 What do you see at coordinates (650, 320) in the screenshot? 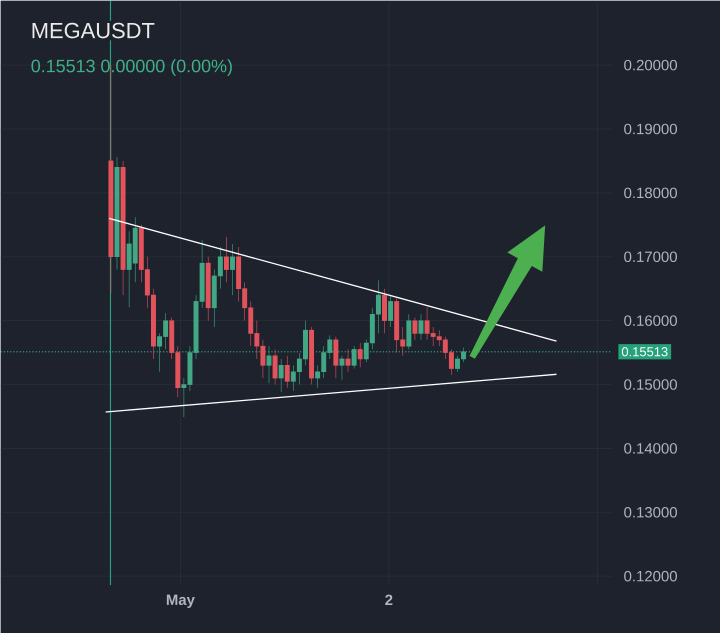
I see `y-tick-label: 0.16000` at bounding box center [650, 320].